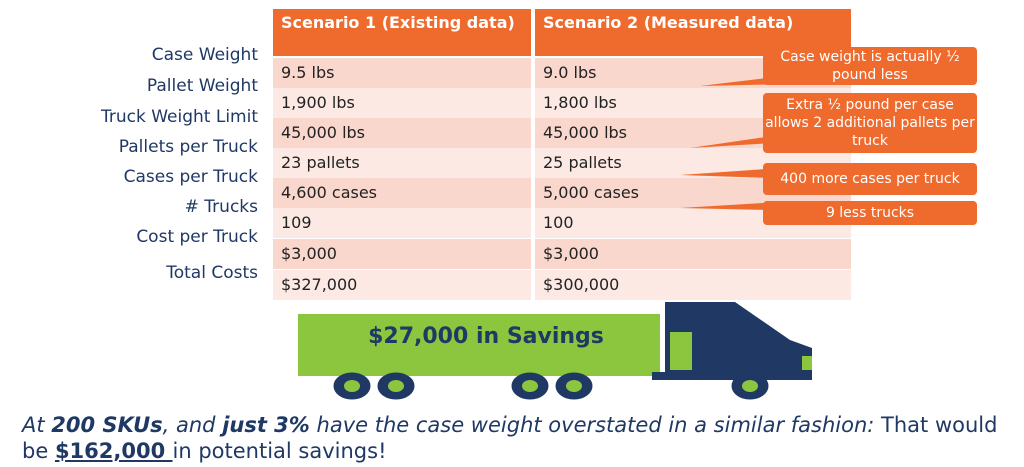 The height and width of the screenshot is (467, 1024). Describe the element at coordinates (402, 133) in the screenshot. I see `table-cell: 45,000 lbs` at that location.